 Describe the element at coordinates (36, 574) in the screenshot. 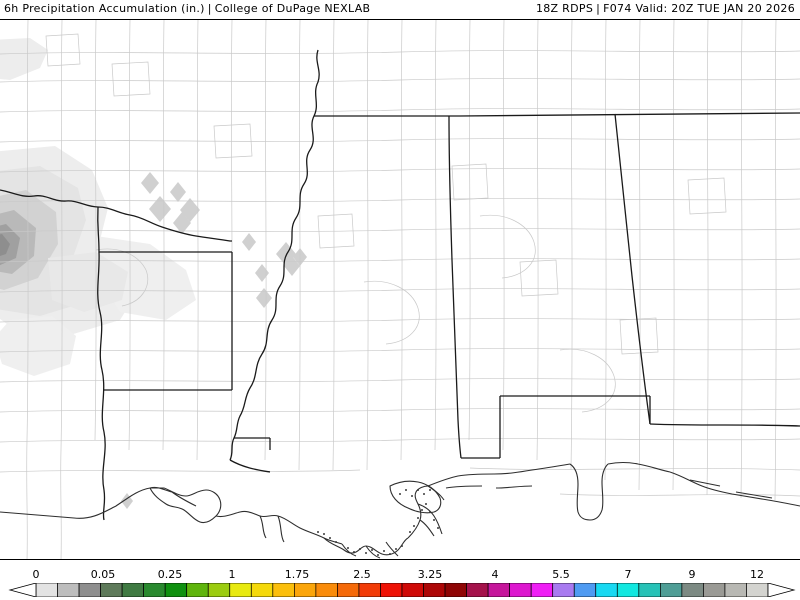

I see `colorbar-tick-label: 0` at that location.